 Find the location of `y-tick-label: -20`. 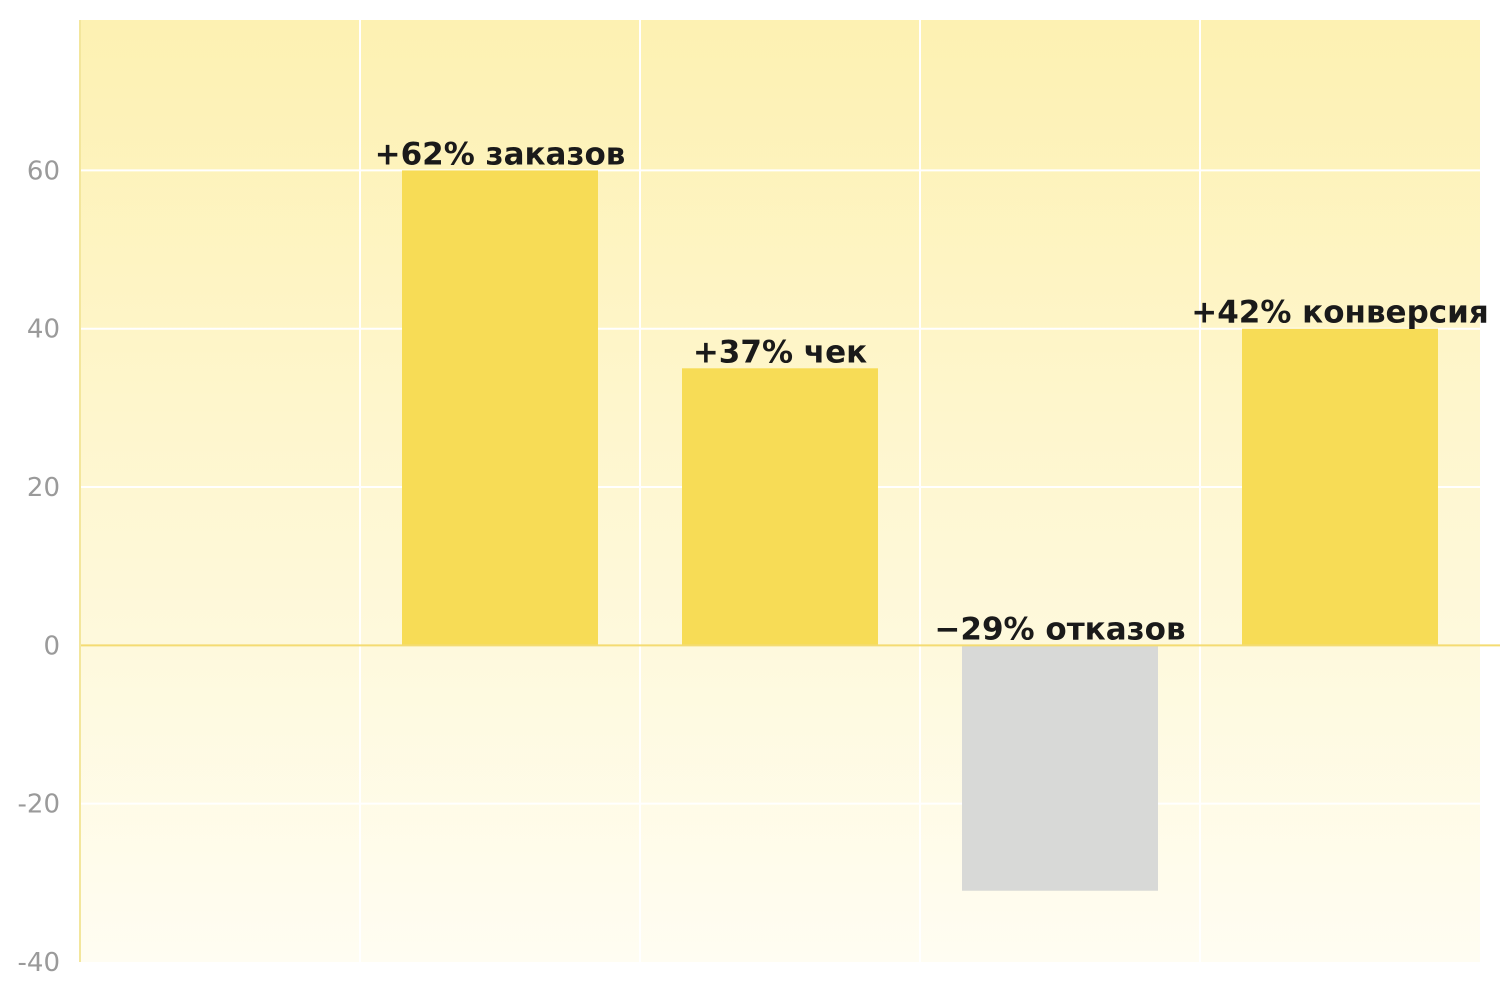

y-tick-label: -20 is located at coordinates (39, 805).